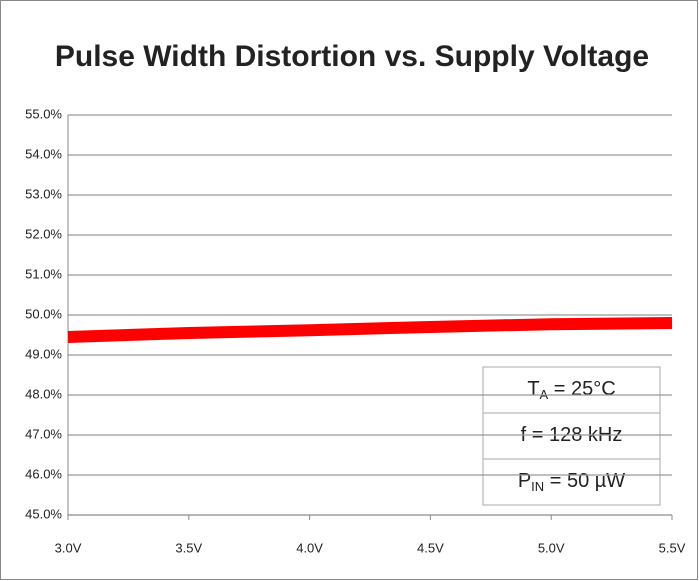 This screenshot has height=581, width=699. Describe the element at coordinates (43, 153) in the screenshot. I see `y-tick-label: 54.0%` at that location.